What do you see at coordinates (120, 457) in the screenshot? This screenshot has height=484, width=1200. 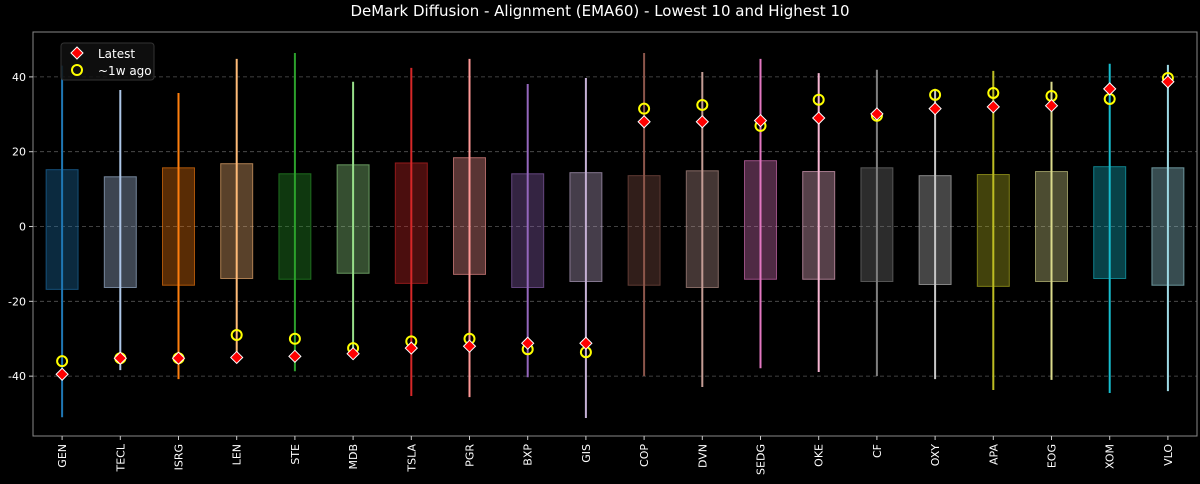 I see `x-tick-label: TECL` at bounding box center [120, 457].